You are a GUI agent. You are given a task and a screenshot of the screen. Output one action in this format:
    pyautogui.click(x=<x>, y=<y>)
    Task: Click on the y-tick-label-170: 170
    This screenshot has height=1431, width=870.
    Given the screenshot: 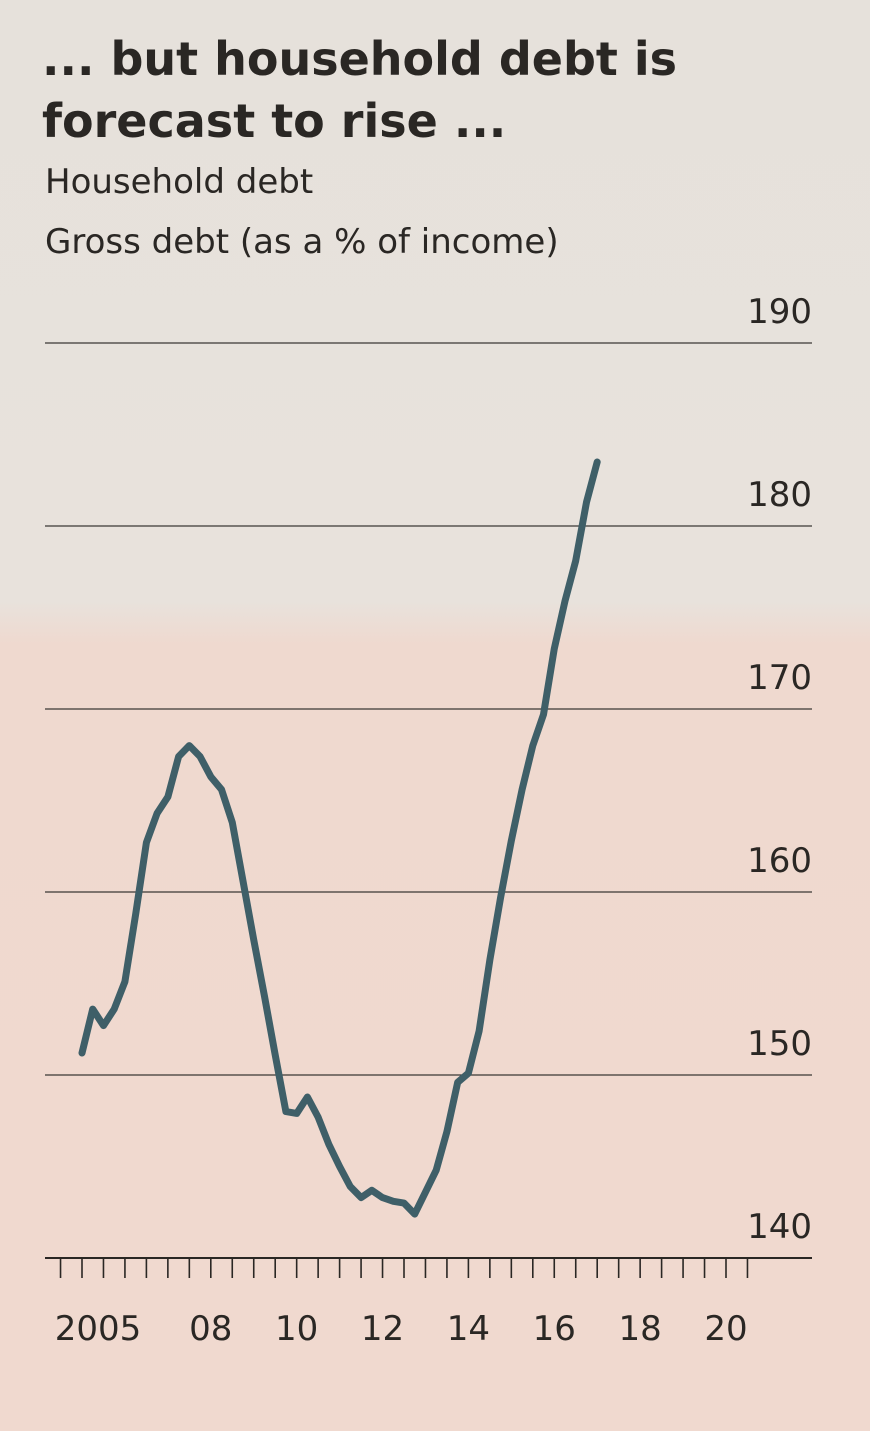 What is the action you would take?
    pyautogui.click(x=779, y=678)
    